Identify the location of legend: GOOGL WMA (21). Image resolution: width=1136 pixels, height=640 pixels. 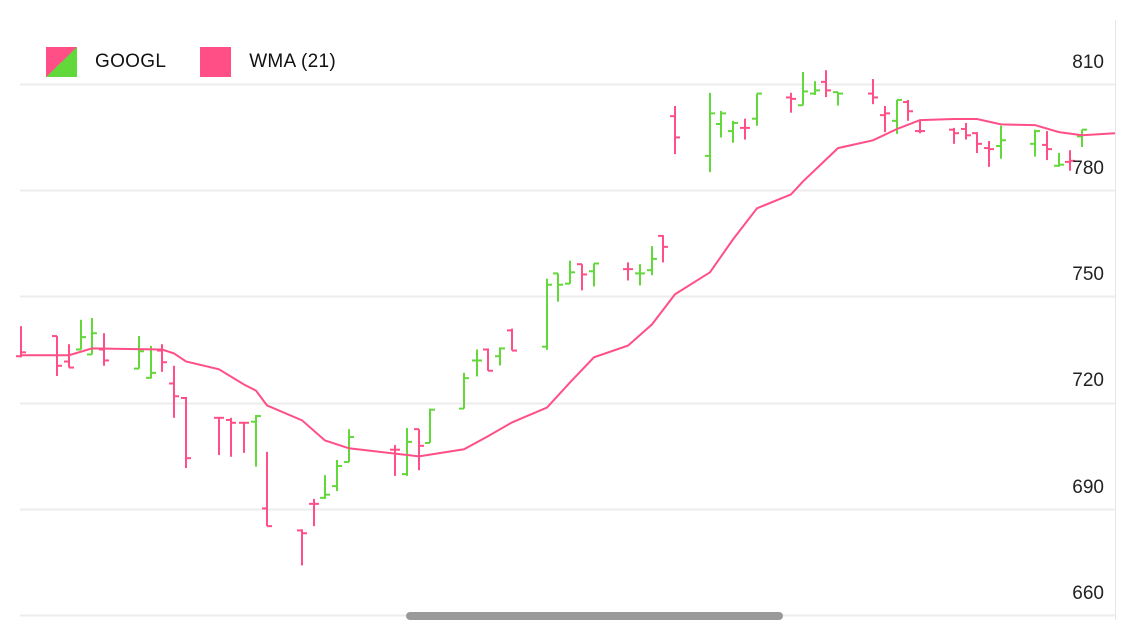
(208, 62).